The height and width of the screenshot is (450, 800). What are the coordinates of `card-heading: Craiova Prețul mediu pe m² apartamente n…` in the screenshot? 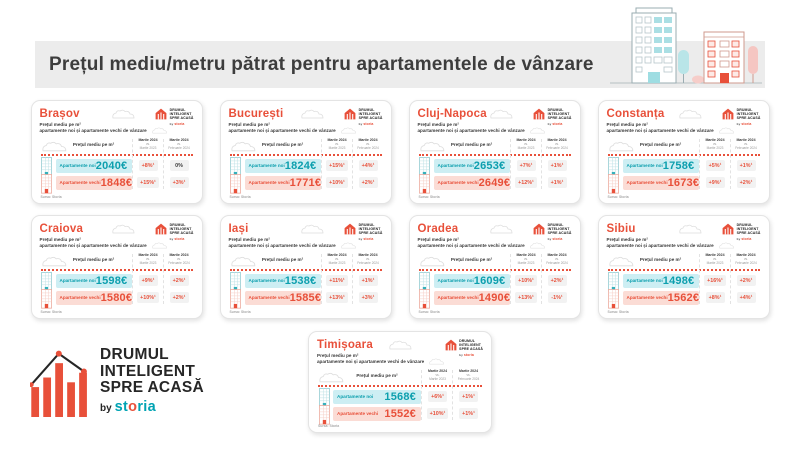 It's located at (93, 236).